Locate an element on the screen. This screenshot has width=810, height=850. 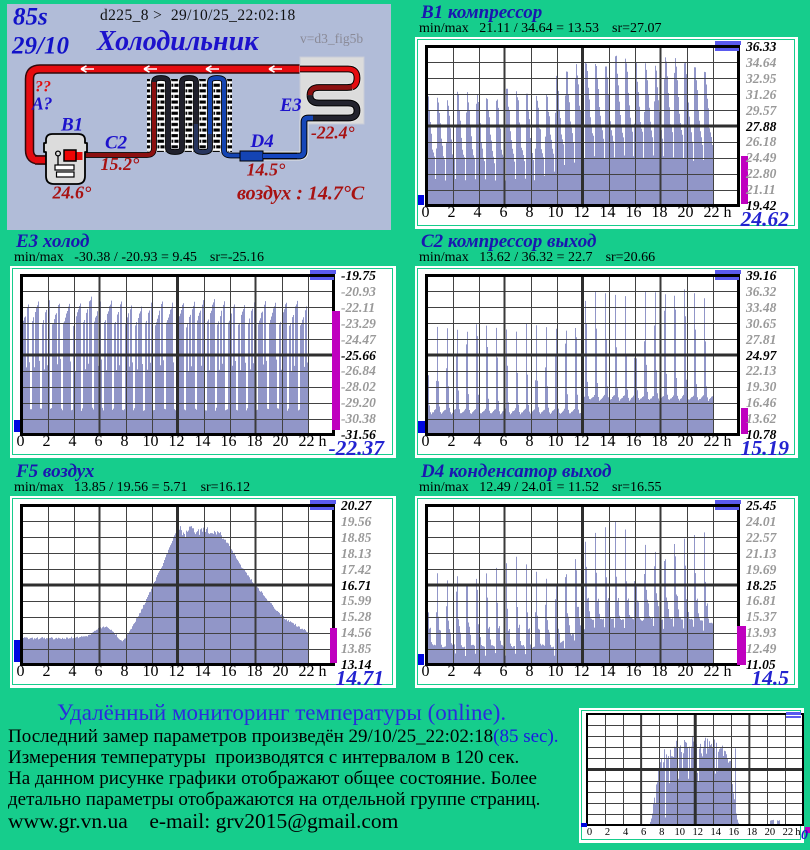
svg-text: A? is located at coordinates (42, 104).